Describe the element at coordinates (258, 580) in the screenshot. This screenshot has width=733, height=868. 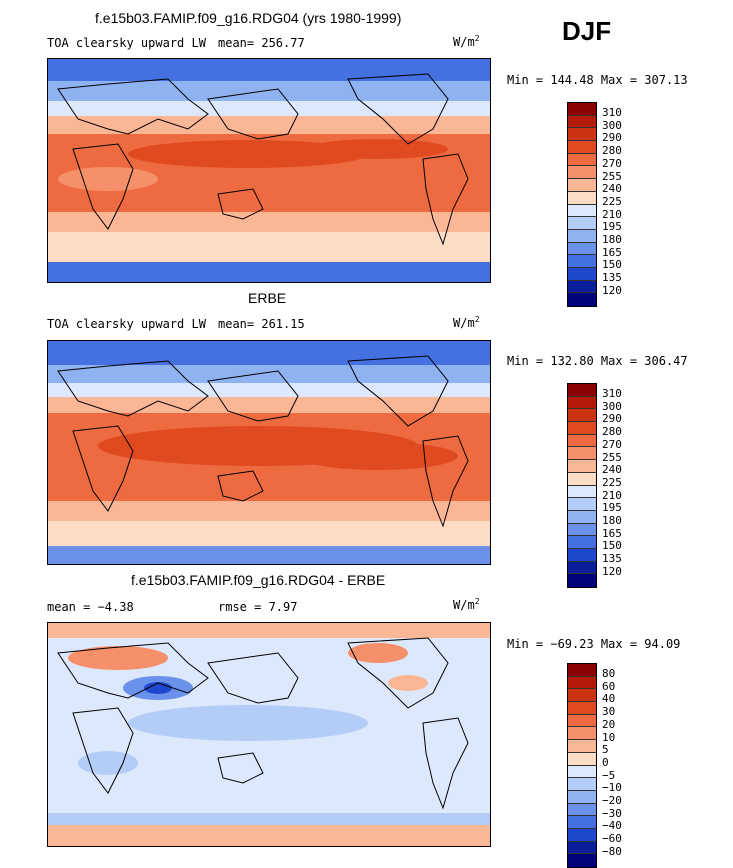
I see `panel3-title: f.e15b03.FAMIP.f09_g16.RDG04 - ERBE` at that location.